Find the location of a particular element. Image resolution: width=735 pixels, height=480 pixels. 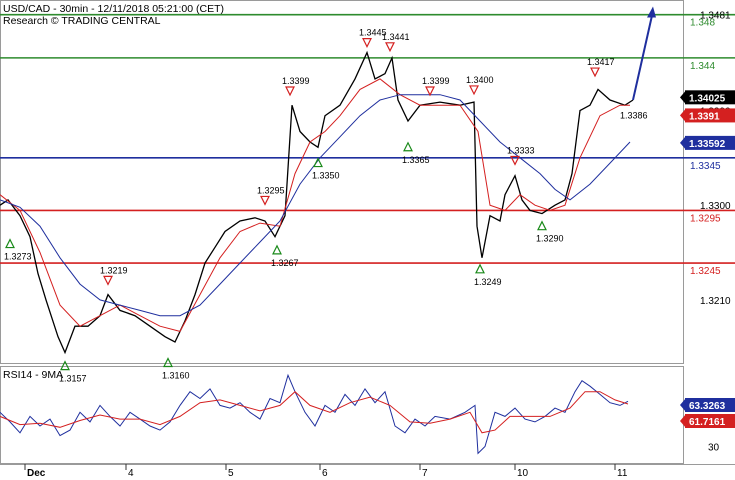

ma-slow-badge-label: 1.33592 is located at coordinates (707, 144).